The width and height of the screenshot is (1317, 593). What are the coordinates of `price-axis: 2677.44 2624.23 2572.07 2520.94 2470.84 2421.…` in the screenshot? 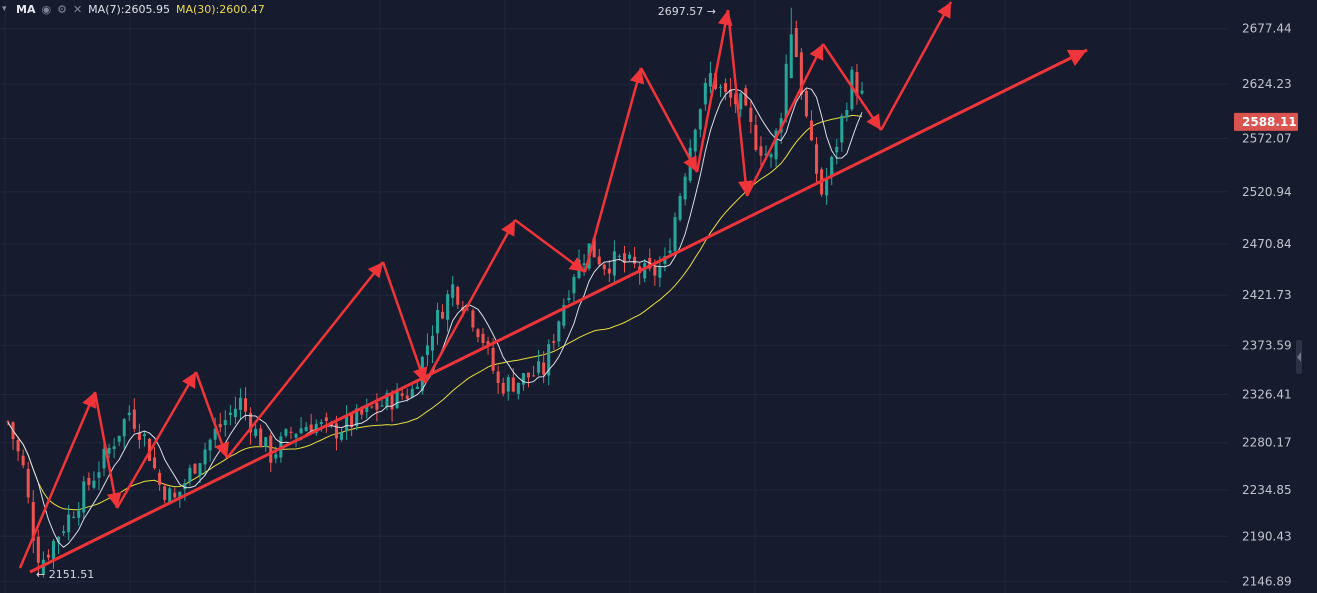 It's located at (1267, 305).